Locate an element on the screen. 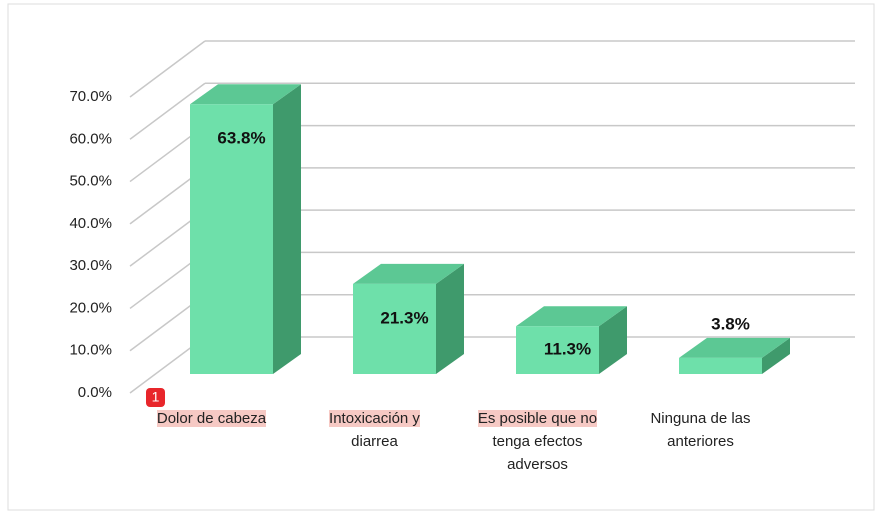 The width and height of the screenshot is (877, 514). value-label: 3.8% is located at coordinates (730, 323).